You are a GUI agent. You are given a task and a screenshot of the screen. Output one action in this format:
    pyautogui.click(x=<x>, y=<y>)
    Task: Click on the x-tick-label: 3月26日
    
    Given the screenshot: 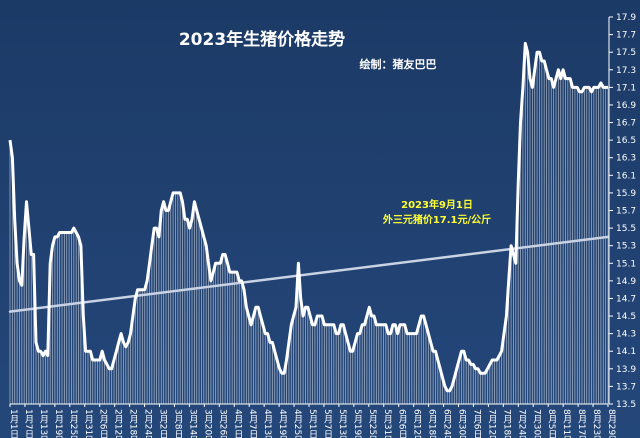 What is the action you would take?
    pyautogui.click(x=222, y=423)
    